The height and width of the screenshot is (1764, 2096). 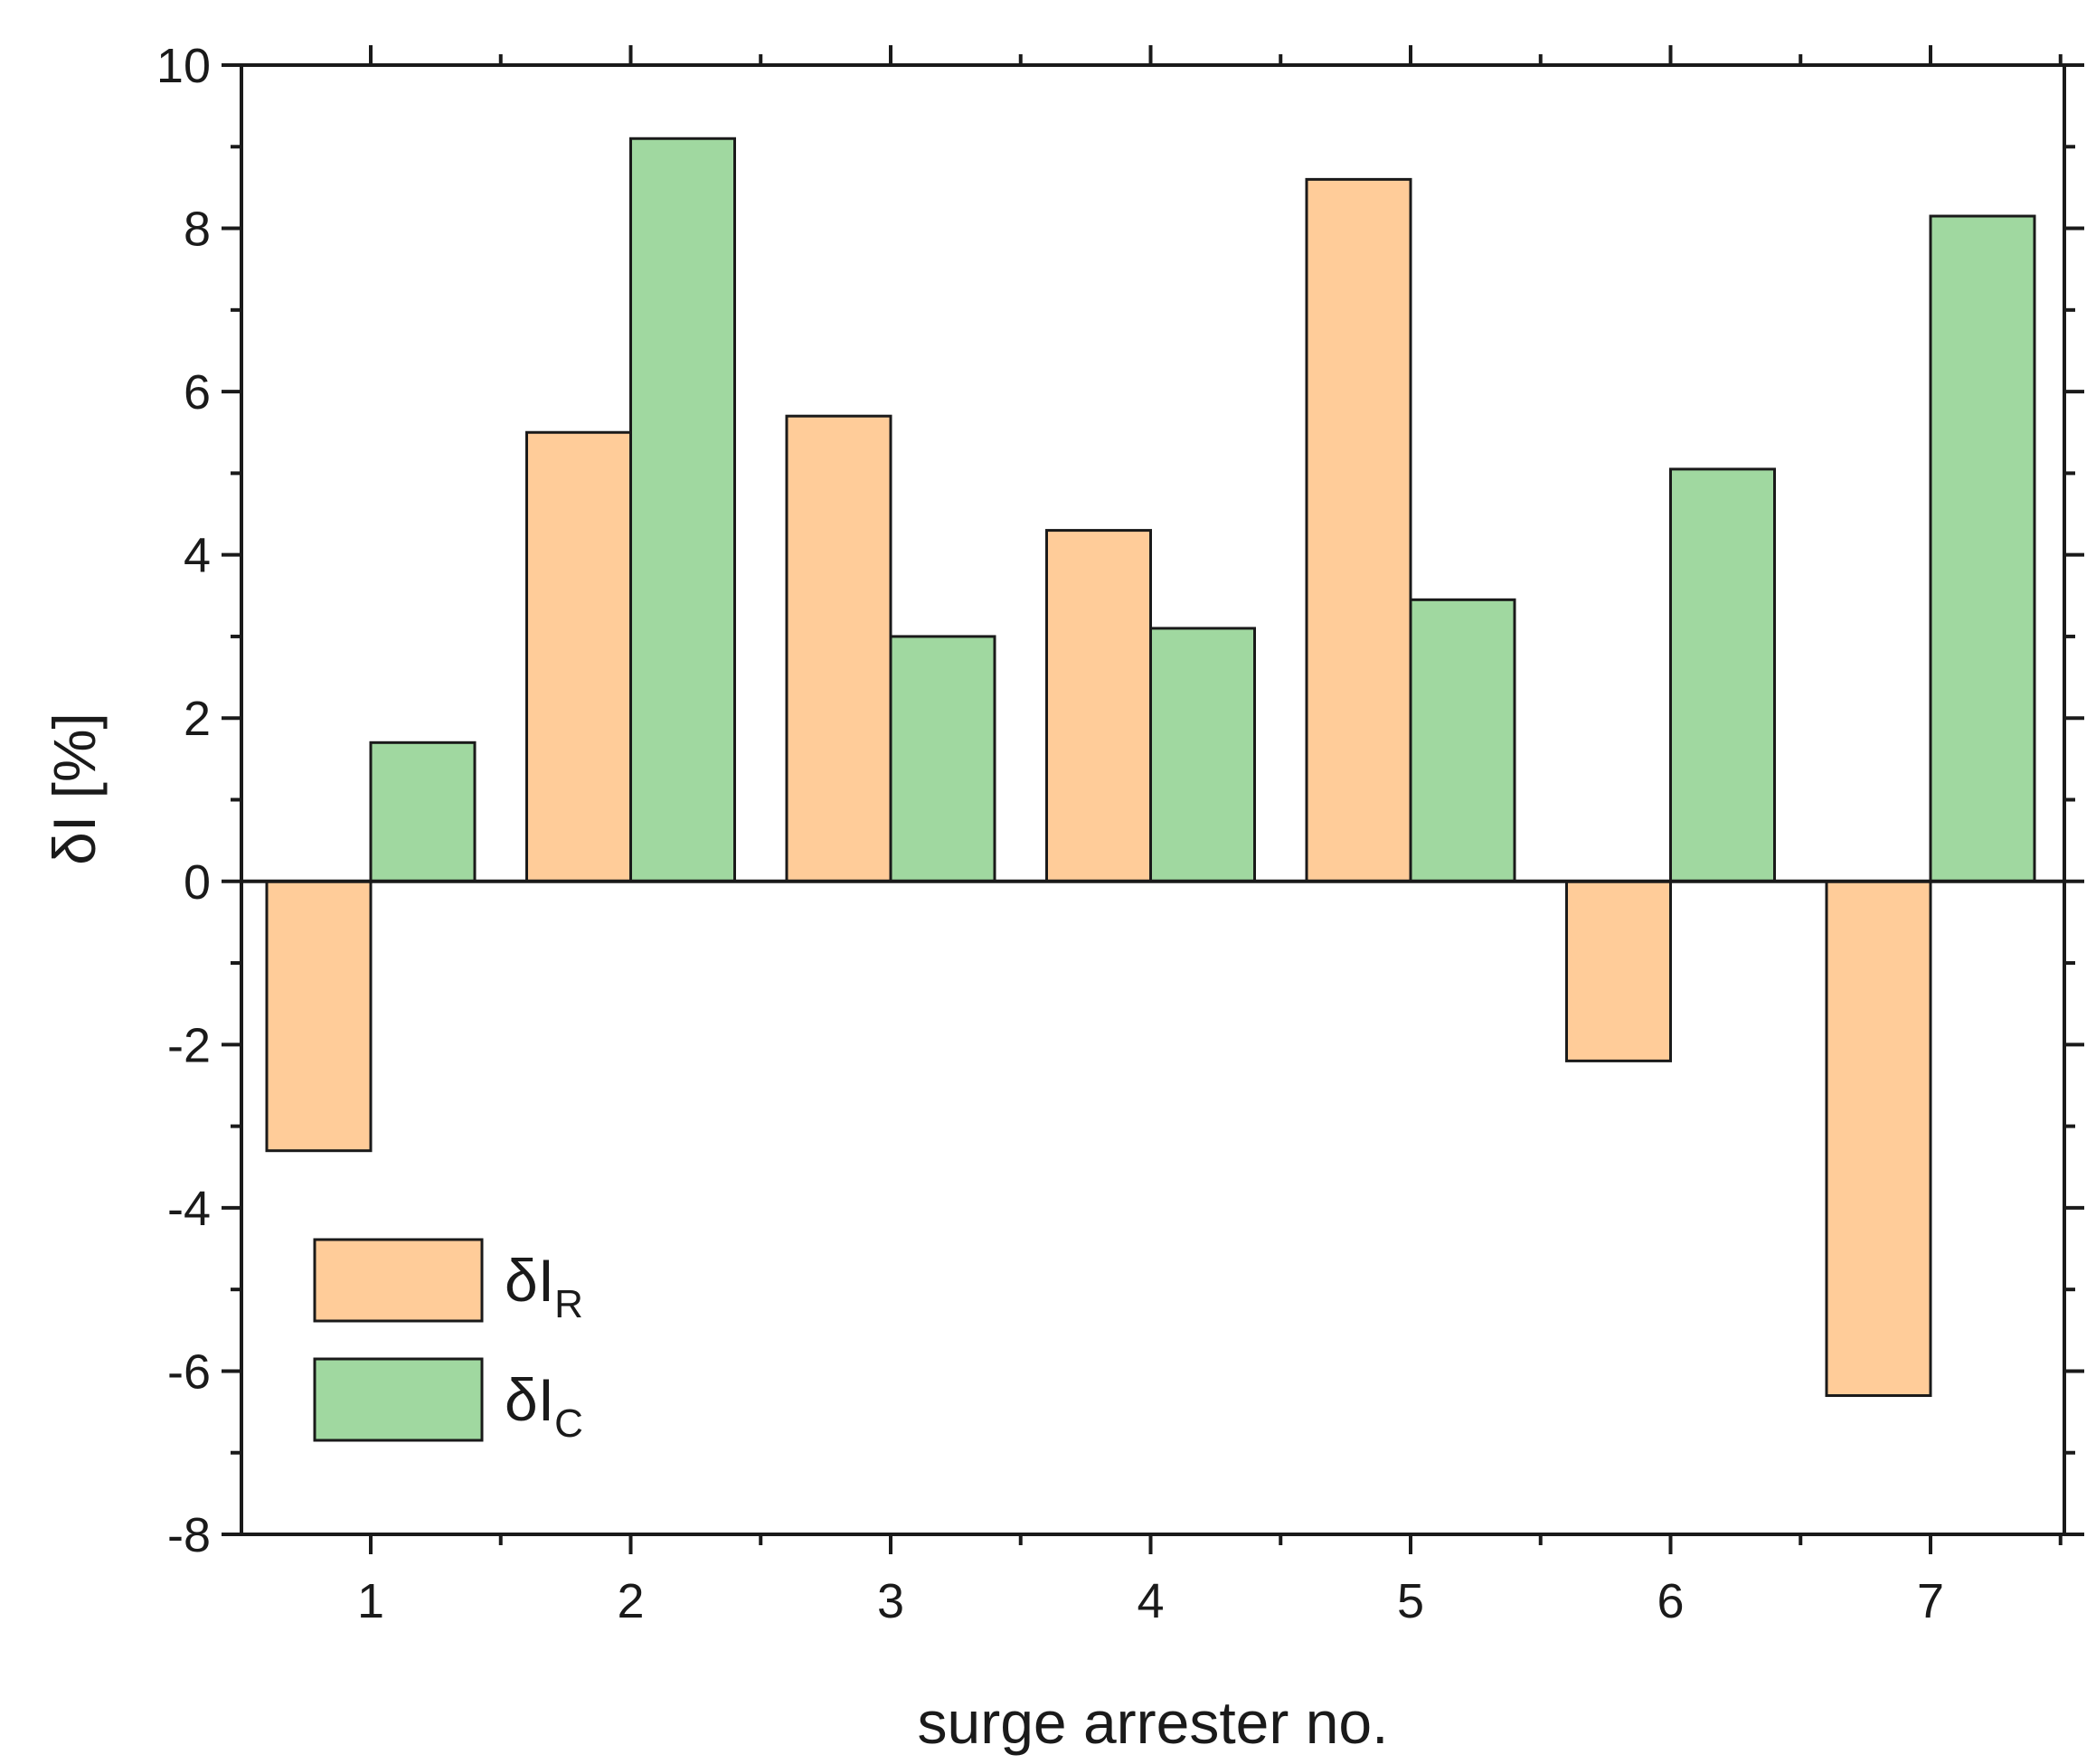 I want to click on y-tick-label: -2, so click(x=189, y=1045).